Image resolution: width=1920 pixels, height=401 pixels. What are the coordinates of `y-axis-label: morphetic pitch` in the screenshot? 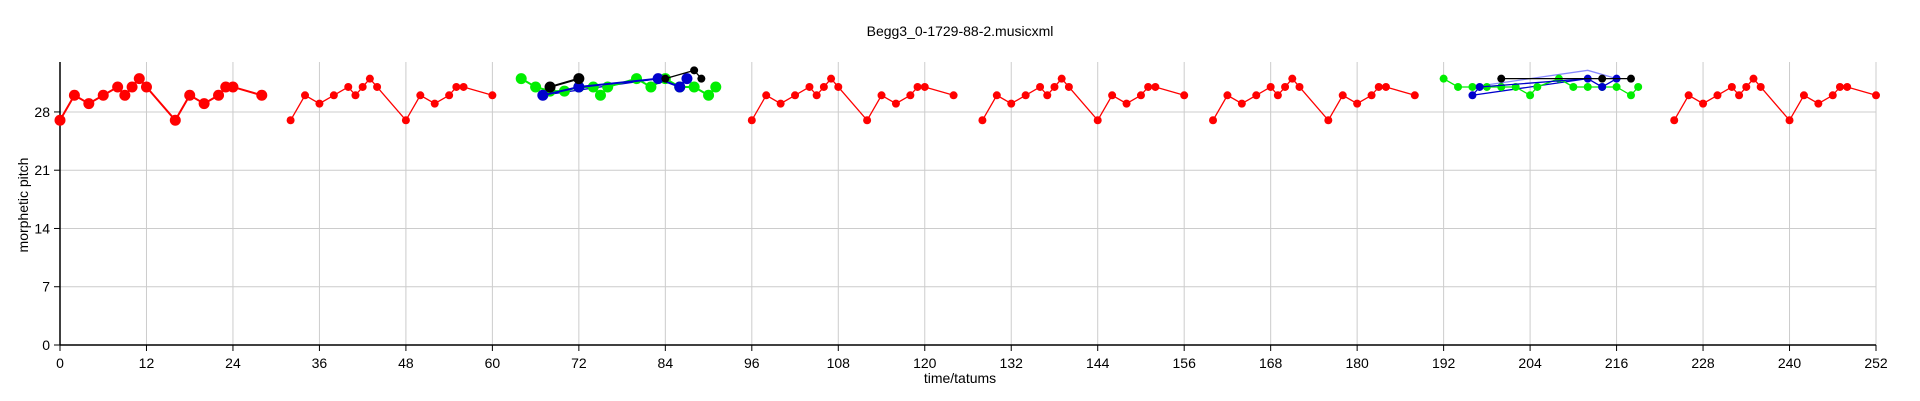 It's located at (23, 205).